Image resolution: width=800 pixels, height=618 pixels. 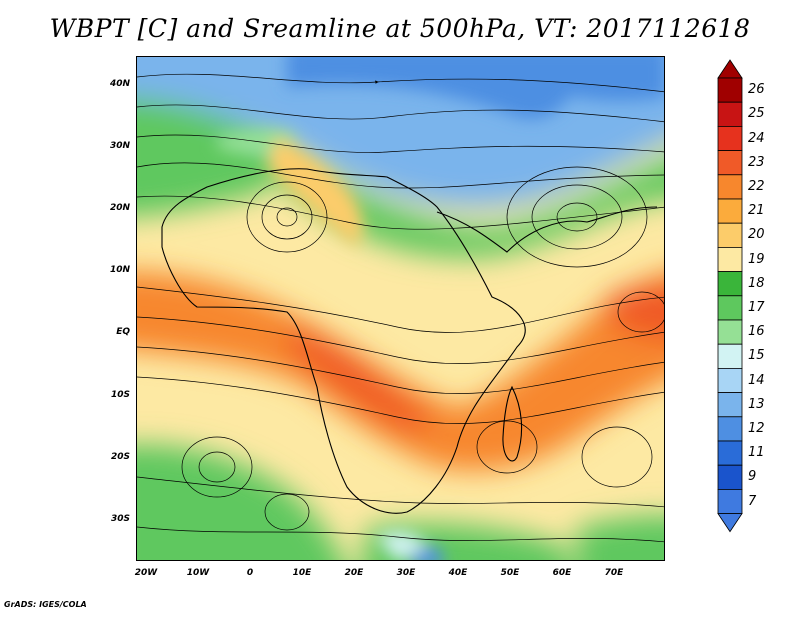 I want to click on lon-label-10w: 10W, so click(x=198, y=573).